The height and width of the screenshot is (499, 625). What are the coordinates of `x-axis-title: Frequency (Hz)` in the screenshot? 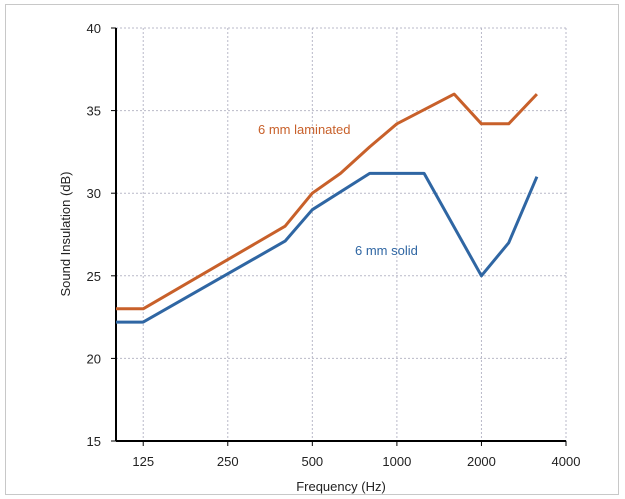 It's located at (341, 486).